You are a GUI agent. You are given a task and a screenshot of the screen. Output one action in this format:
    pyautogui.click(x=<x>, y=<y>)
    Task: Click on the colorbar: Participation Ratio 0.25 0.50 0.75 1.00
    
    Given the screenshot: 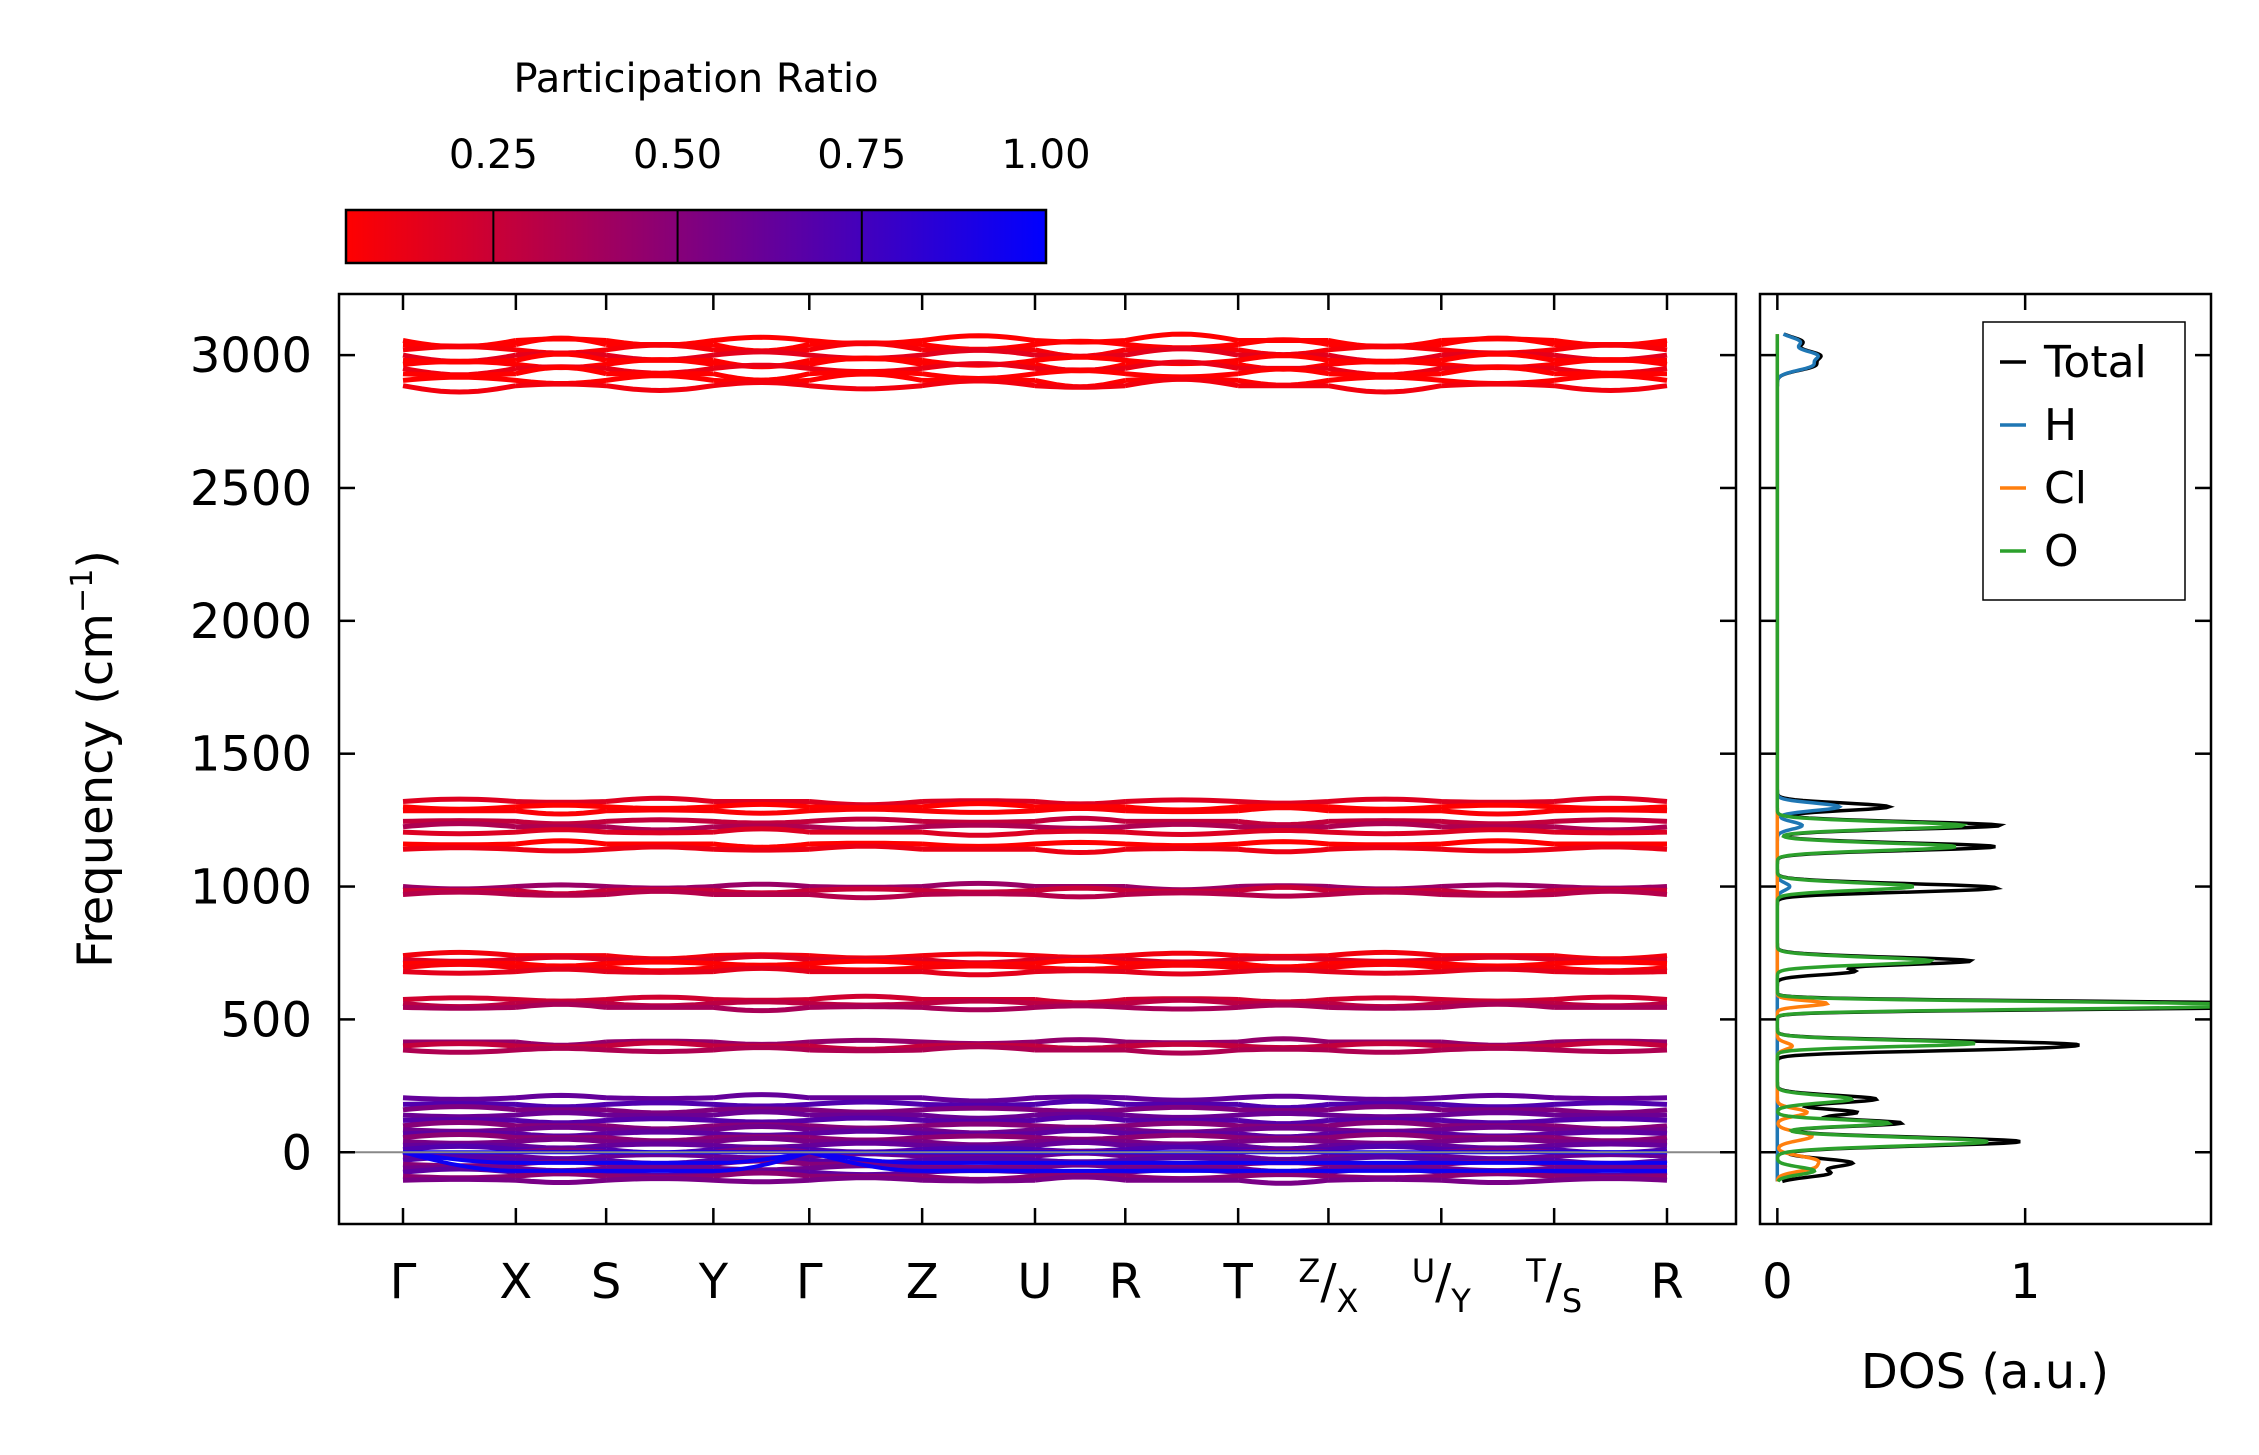 What is the action you would take?
    pyautogui.click(x=717, y=160)
    